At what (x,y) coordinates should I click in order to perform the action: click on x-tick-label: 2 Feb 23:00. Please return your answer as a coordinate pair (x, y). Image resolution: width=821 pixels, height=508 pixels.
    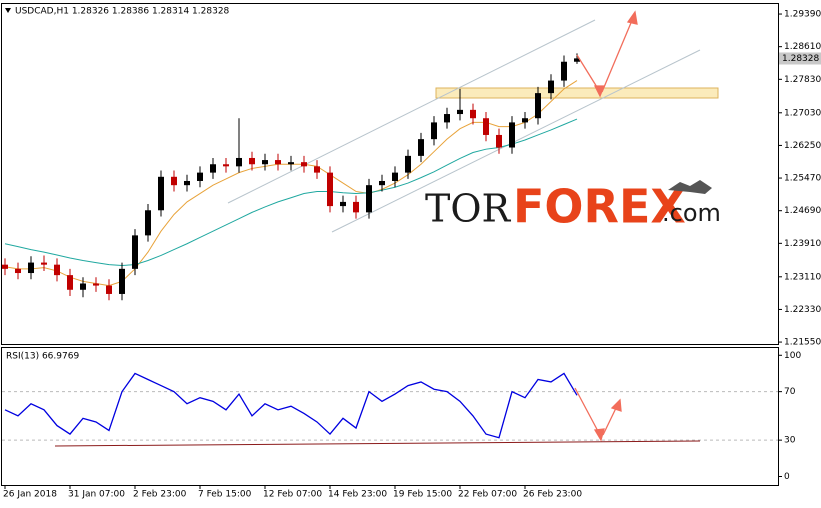
    Looking at the image, I should click on (160, 495).